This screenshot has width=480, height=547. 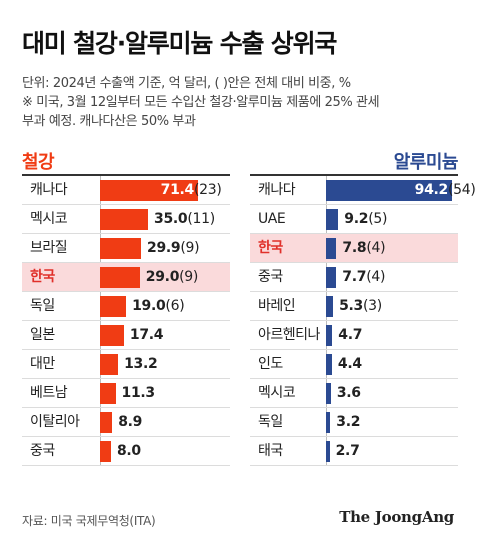 I want to click on aluminum-panel-title: 알루미늄, so click(x=426, y=162).